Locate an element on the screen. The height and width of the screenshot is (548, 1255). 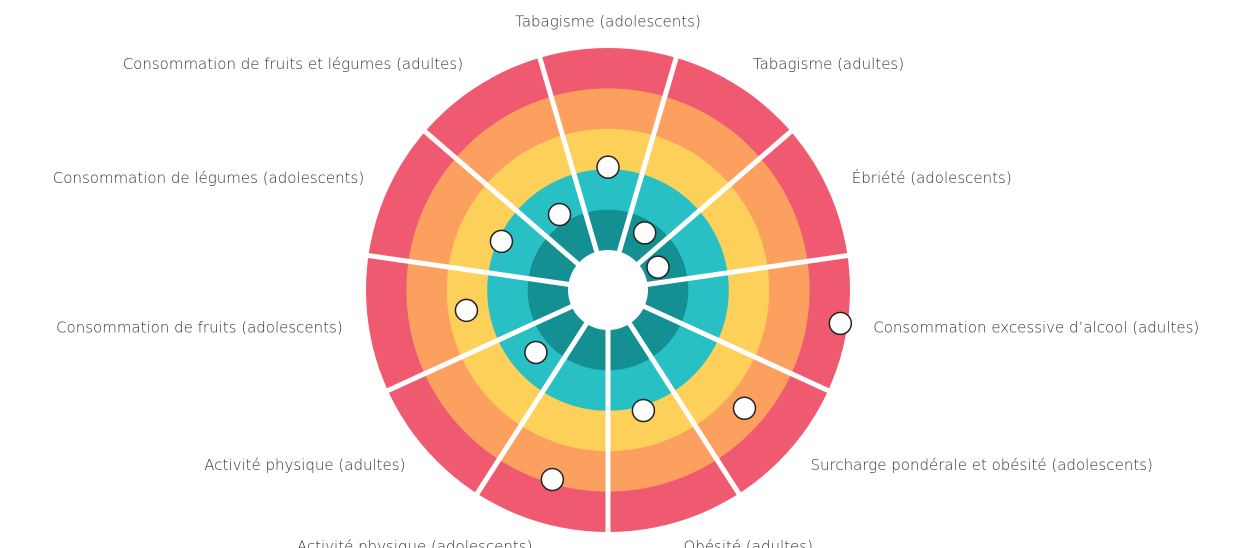
category-label: Obésité (adultes) is located at coordinates (748, 543).